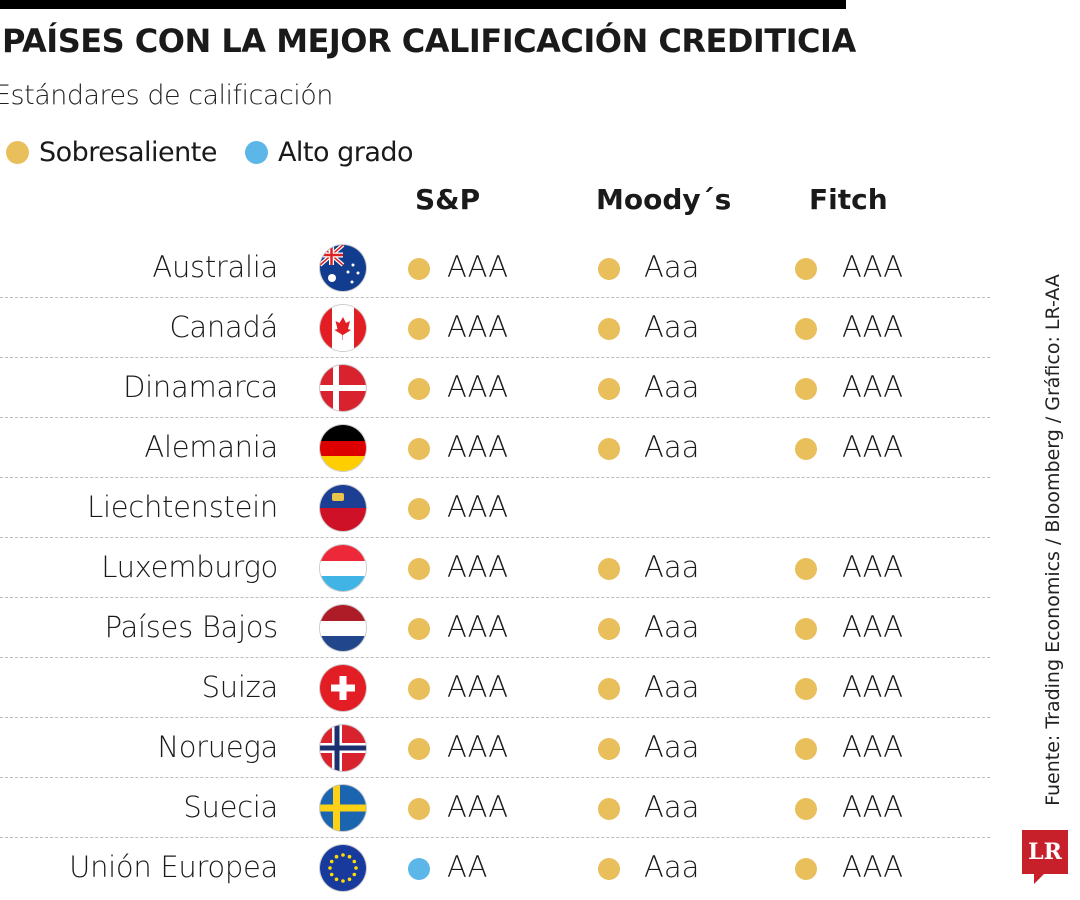 The width and height of the screenshot is (1080, 900). Describe the element at coordinates (1045, 857) in the screenshot. I see `lr-logo: LR` at that location.